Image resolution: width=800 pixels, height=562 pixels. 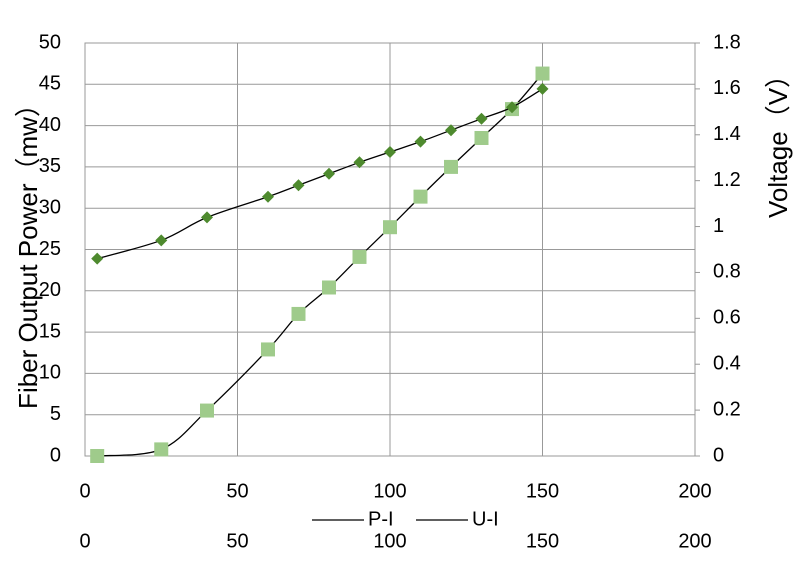 I want to click on y-tick-label: 15, so click(x=50, y=331).